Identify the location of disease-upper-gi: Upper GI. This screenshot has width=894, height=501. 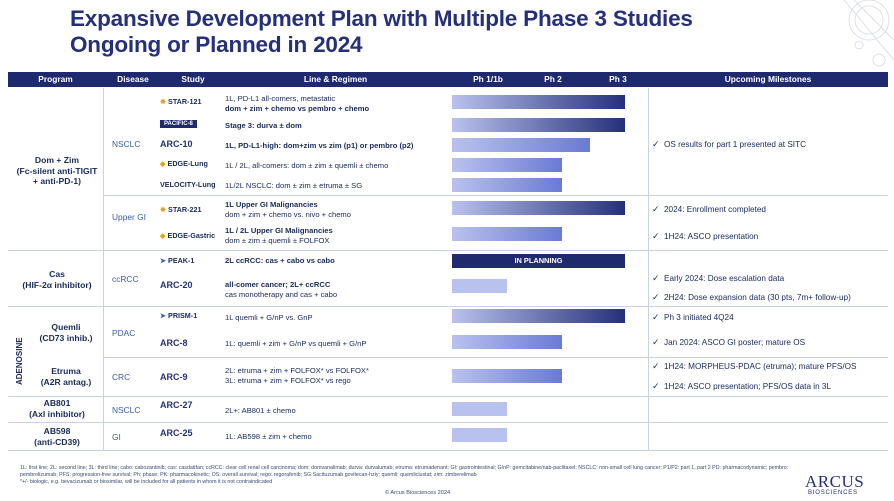
(129, 217).